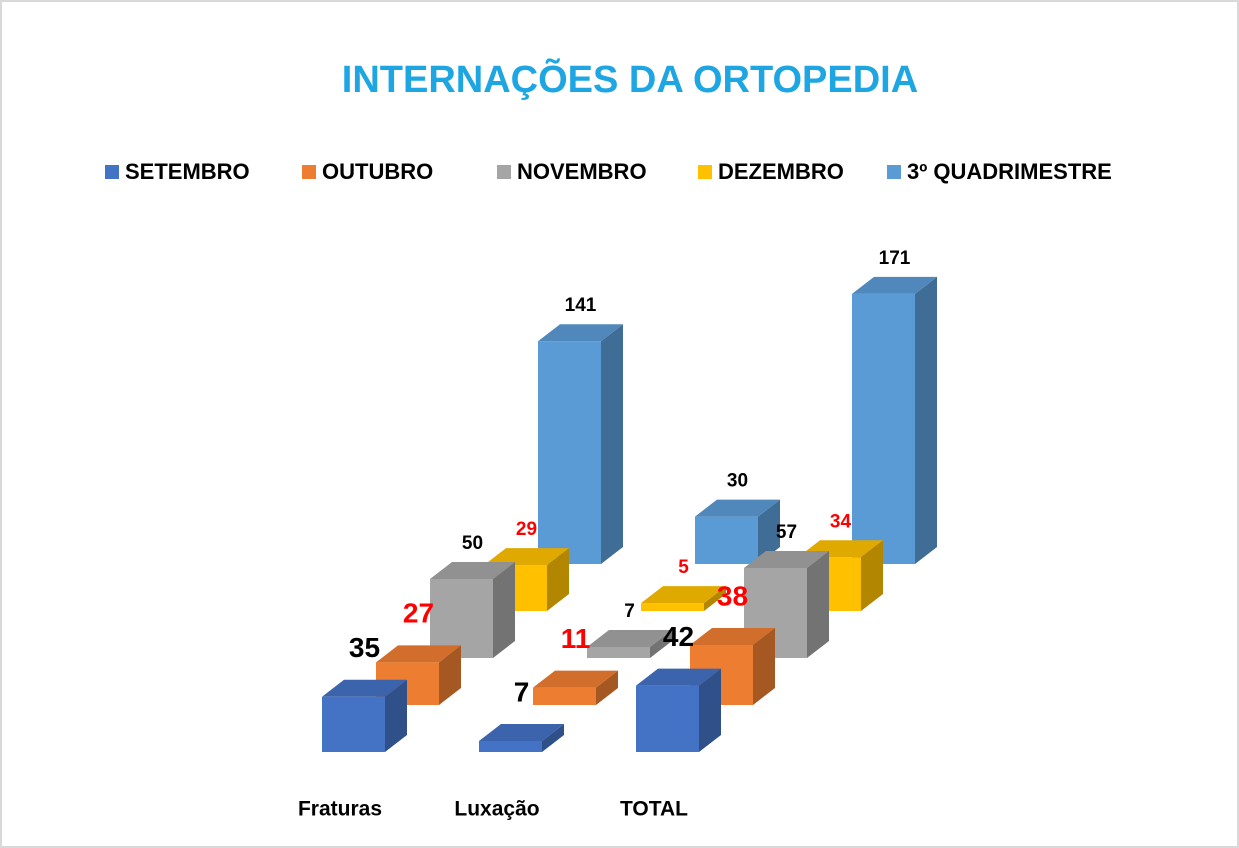  What do you see at coordinates (418, 613) in the screenshot?
I see `data-label: 27` at bounding box center [418, 613].